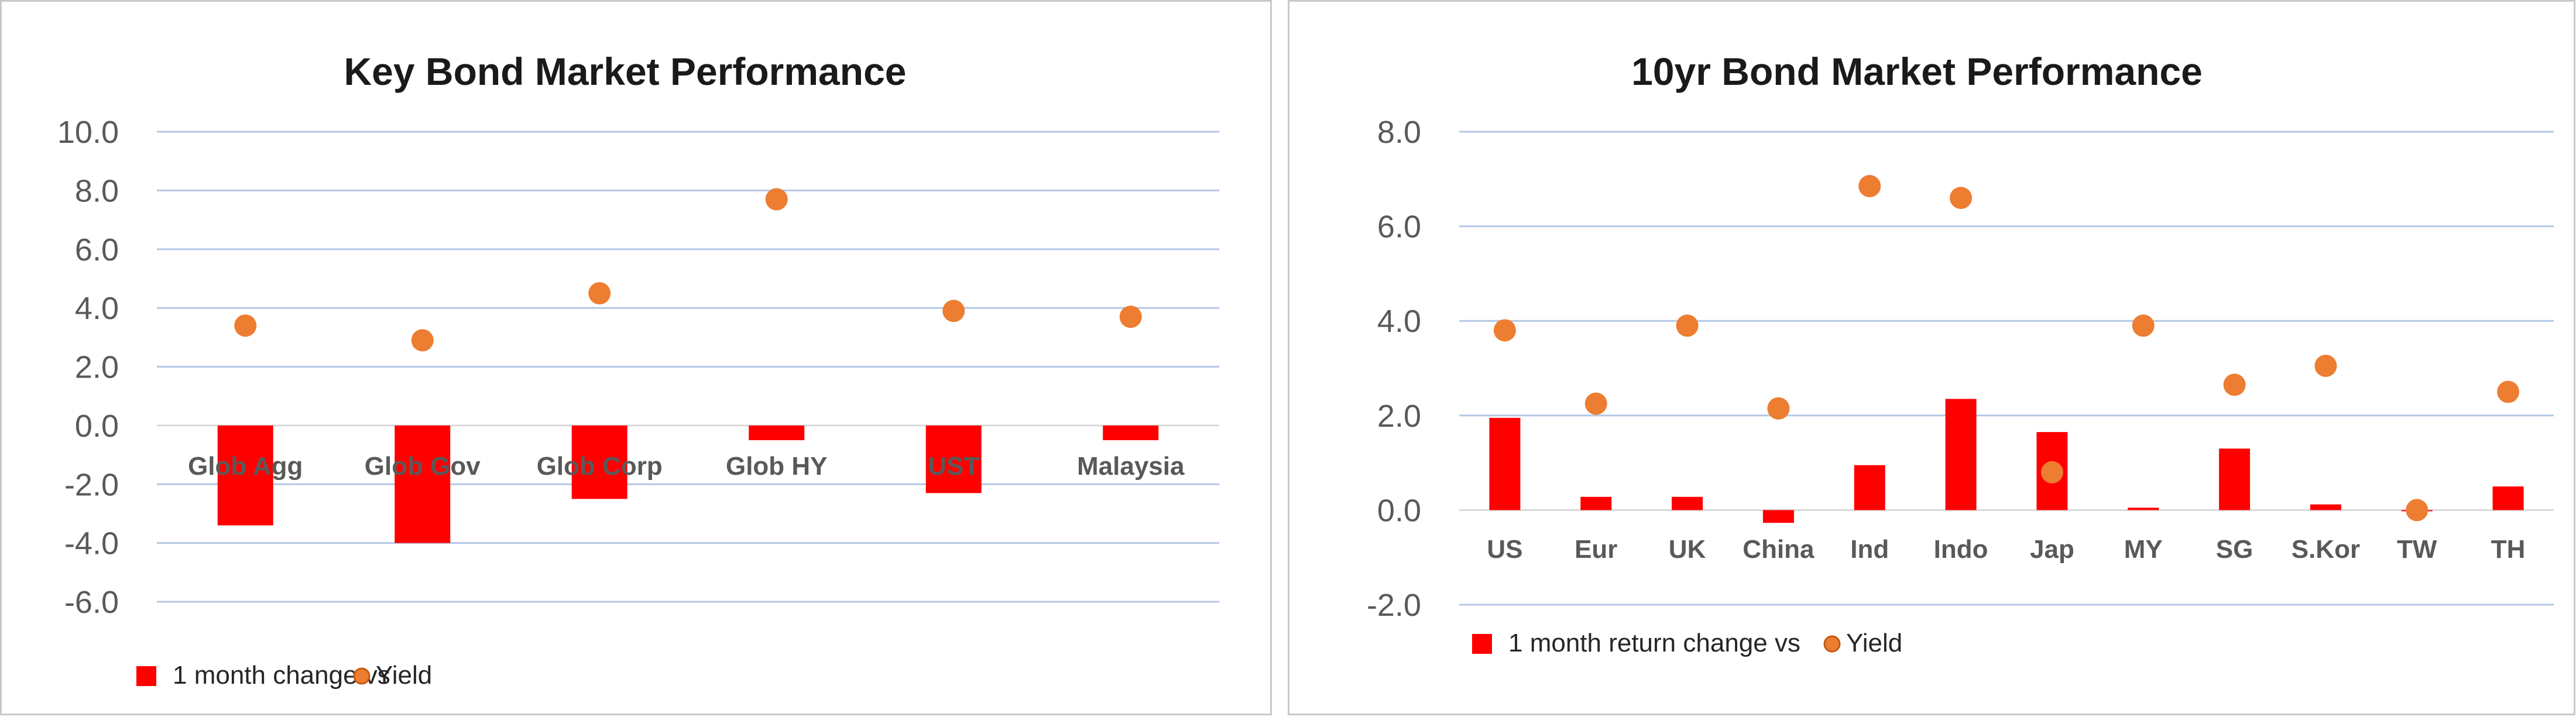 Image resolution: width=2576 pixels, height=720 pixels. What do you see at coordinates (2144, 549) in the screenshot?
I see `x-category-label: MY` at bounding box center [2144, 549].